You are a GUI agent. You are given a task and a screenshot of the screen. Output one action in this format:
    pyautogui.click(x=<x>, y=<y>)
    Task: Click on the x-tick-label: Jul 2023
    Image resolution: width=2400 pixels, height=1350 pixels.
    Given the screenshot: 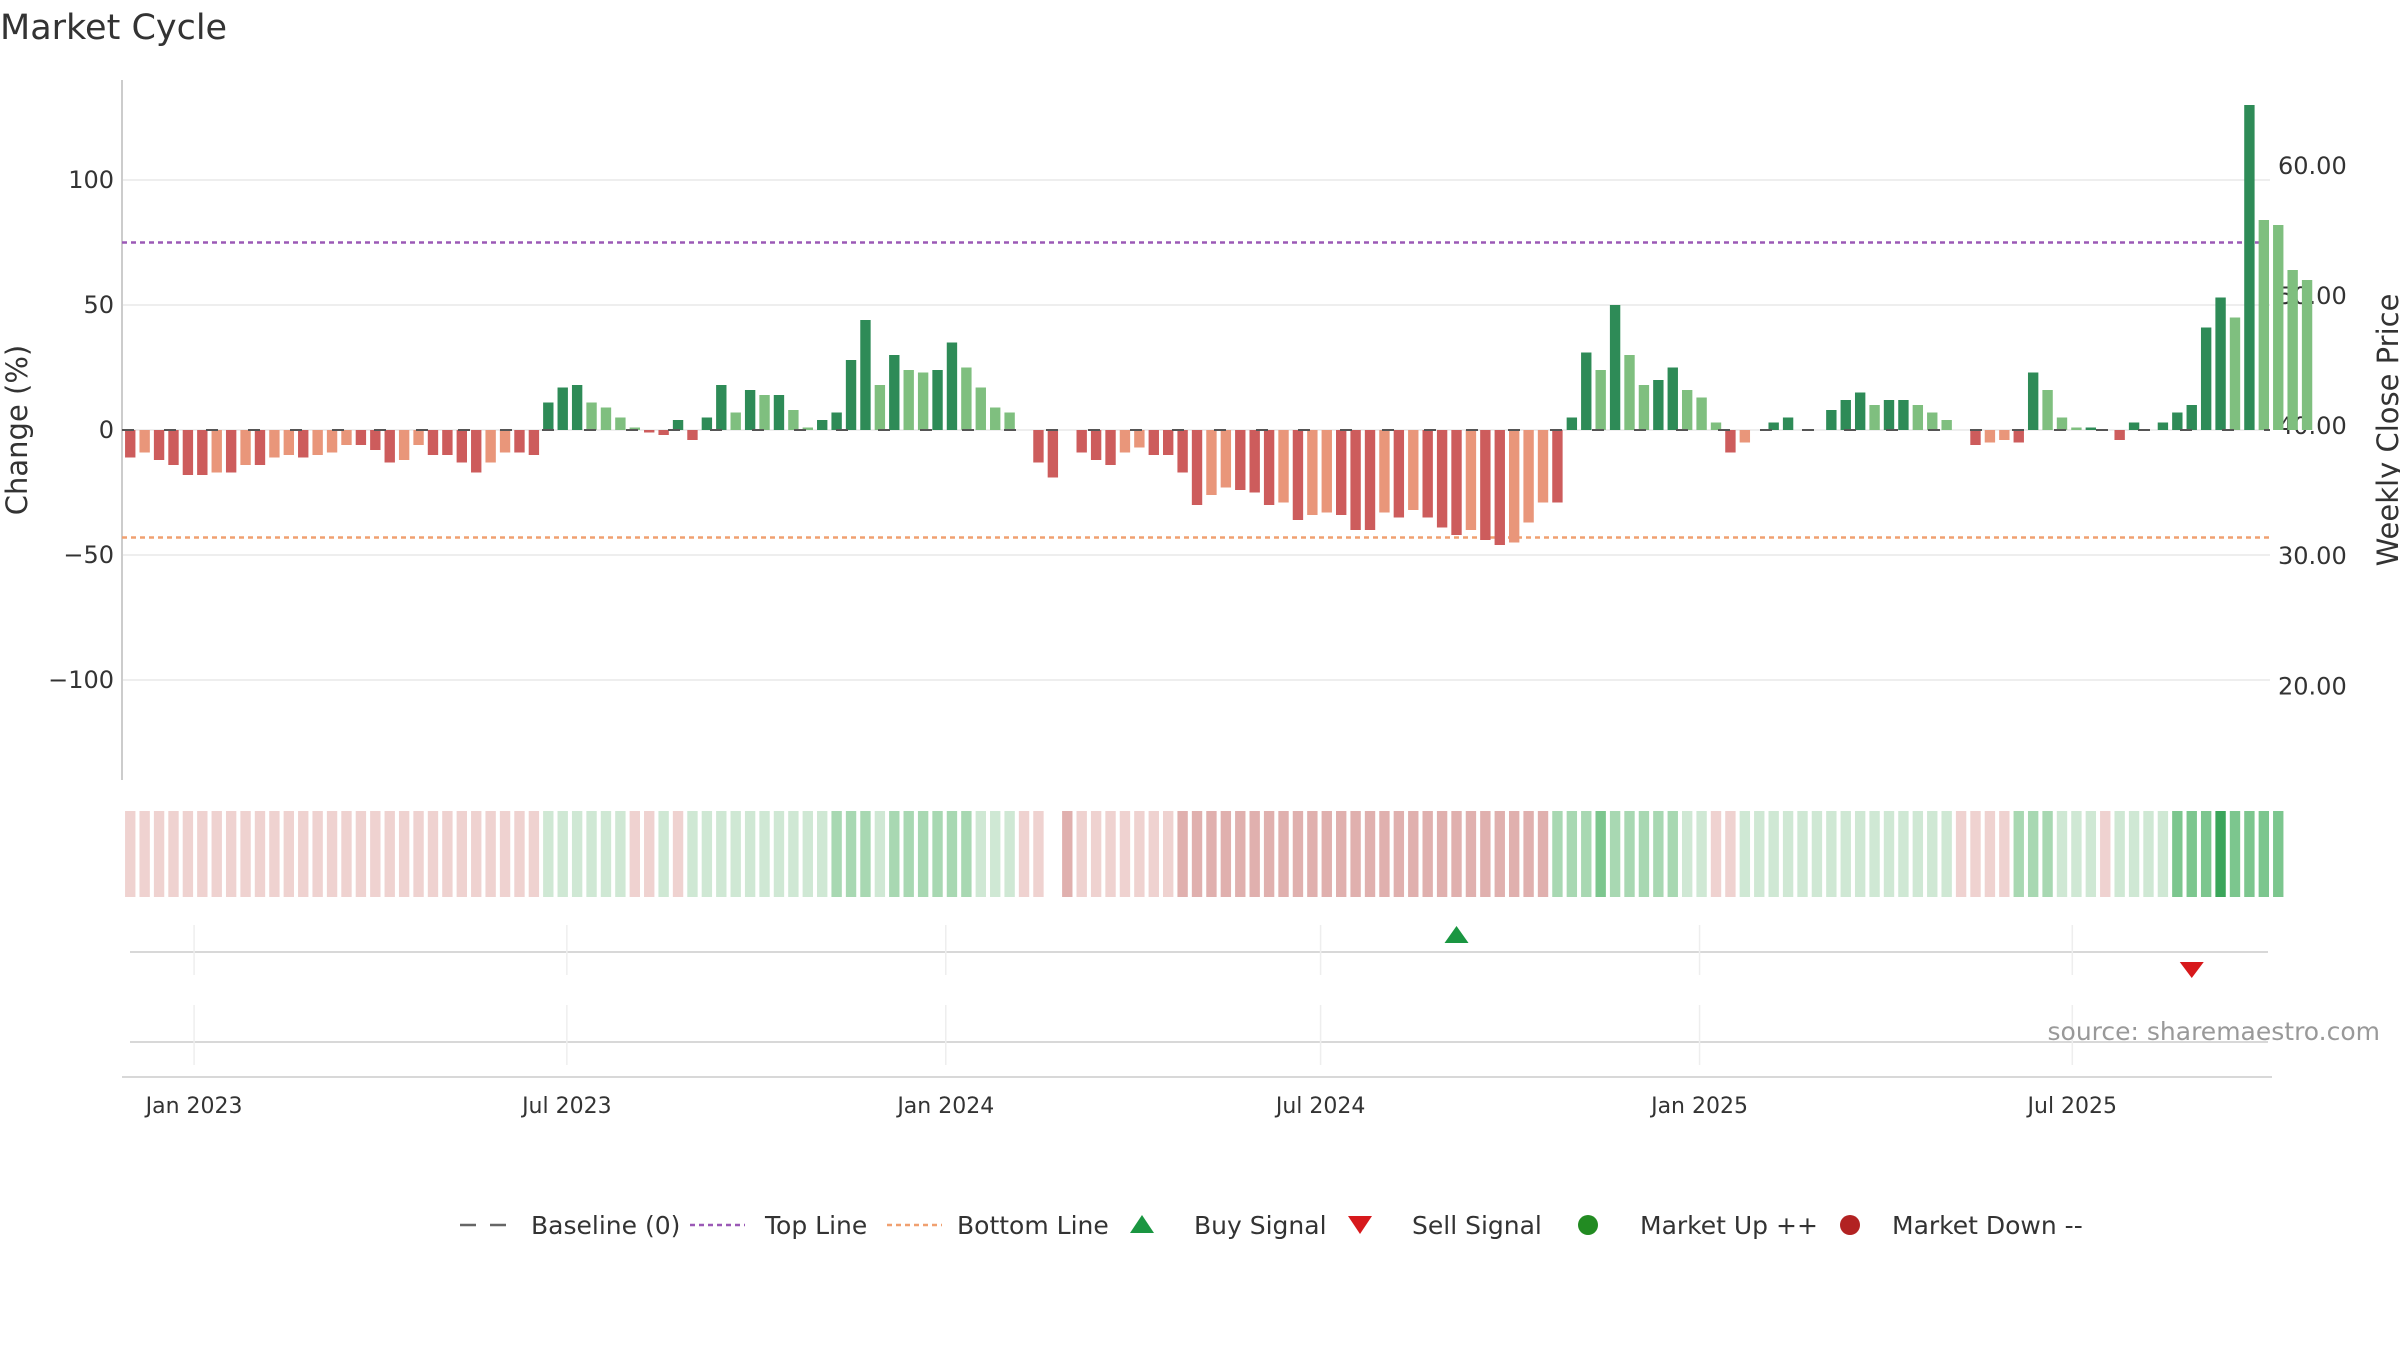 What is the action you would take?
    pyautogui.click(x=566, y=1106)
    